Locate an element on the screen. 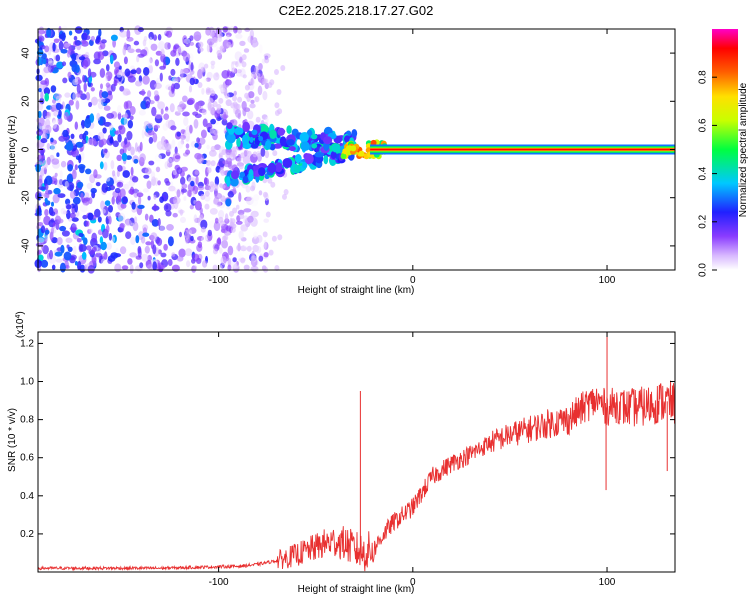 This screenshot has width=750, height=600. y-tick-label: -40 is located at coordinates (26, 245).